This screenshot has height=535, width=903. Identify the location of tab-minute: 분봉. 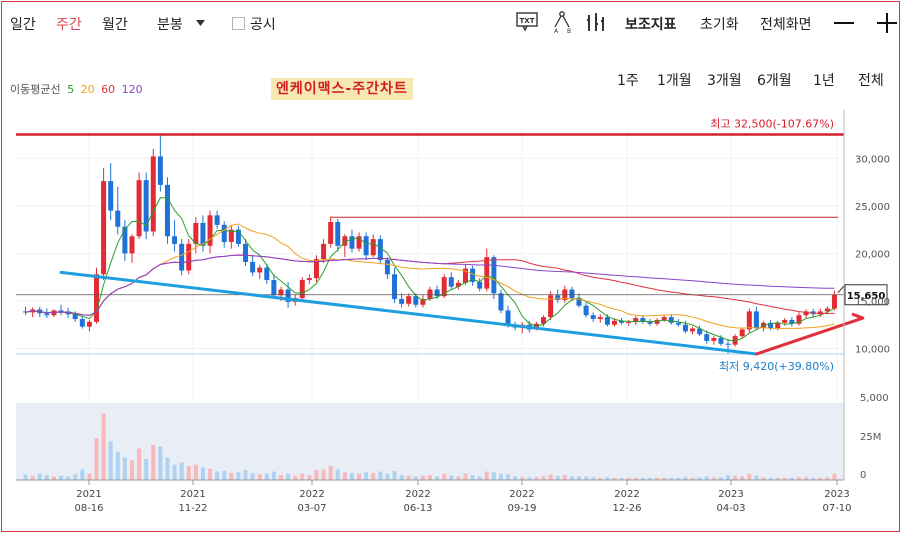
(170, 25).